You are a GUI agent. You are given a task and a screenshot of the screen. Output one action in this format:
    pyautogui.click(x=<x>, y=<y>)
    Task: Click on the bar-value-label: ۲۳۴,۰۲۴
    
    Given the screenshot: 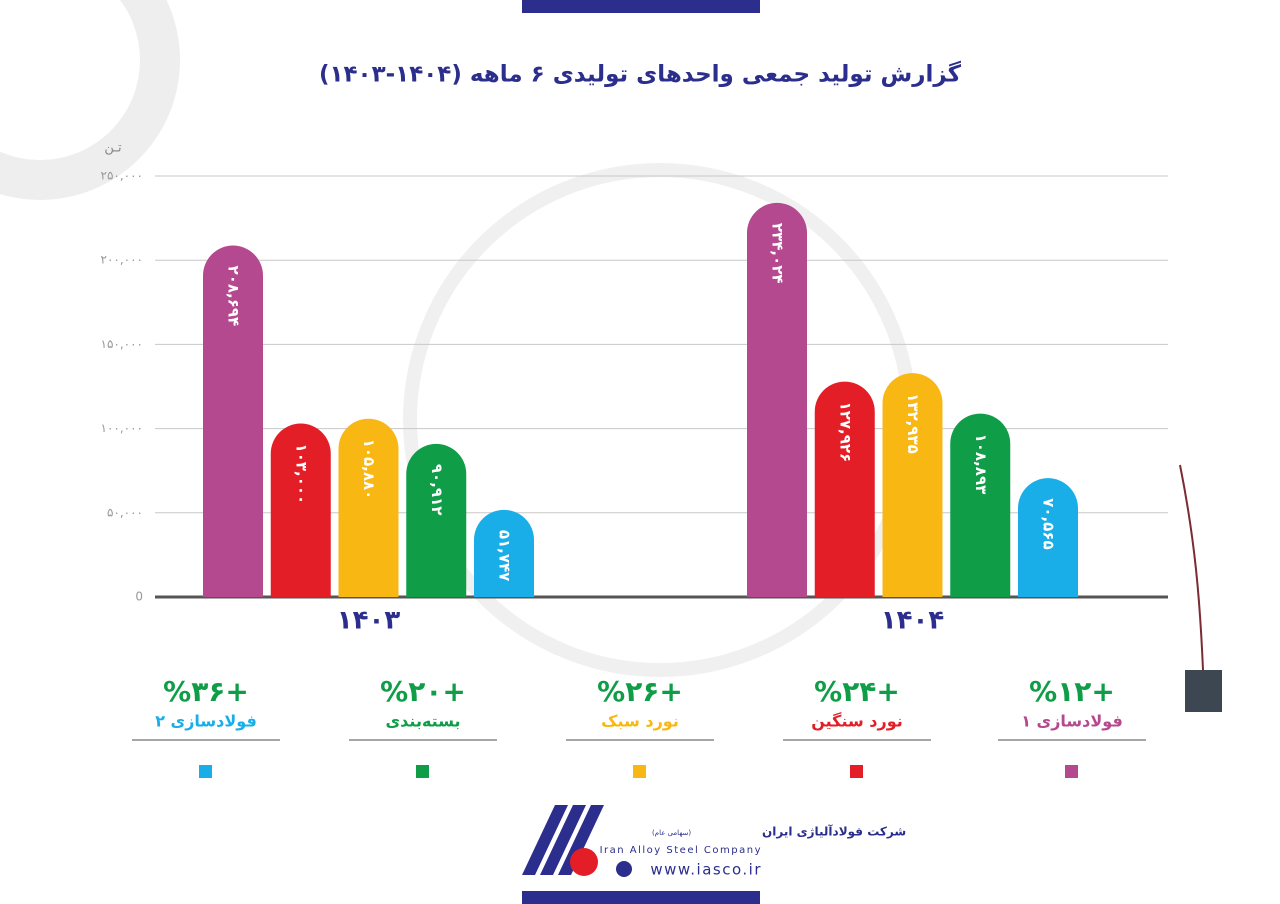 What is the action you would take?
    pyautogui.click(x=778, y=253)
    